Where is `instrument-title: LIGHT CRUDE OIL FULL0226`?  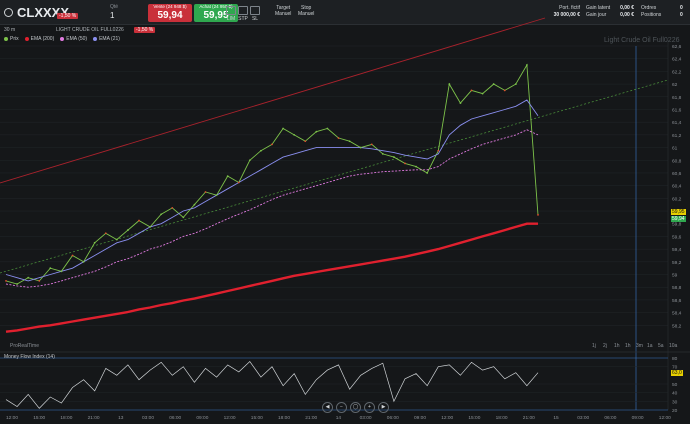 instrument-title: LIGHT CRUDE OIL FULL0226 is located at coordinates (90, 30).